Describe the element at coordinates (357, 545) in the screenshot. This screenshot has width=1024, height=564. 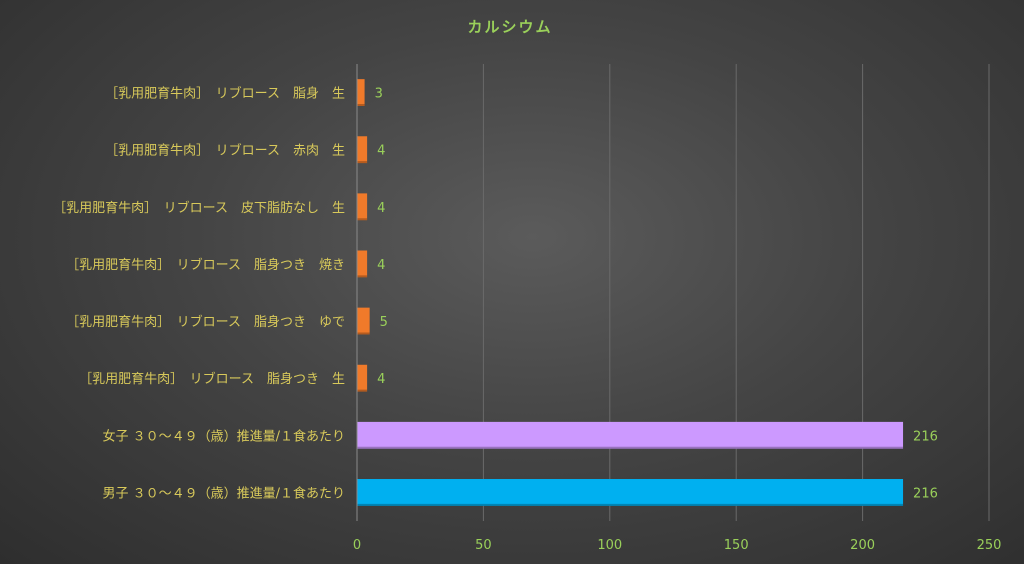
I see `x-tick-label: 0` at that location.